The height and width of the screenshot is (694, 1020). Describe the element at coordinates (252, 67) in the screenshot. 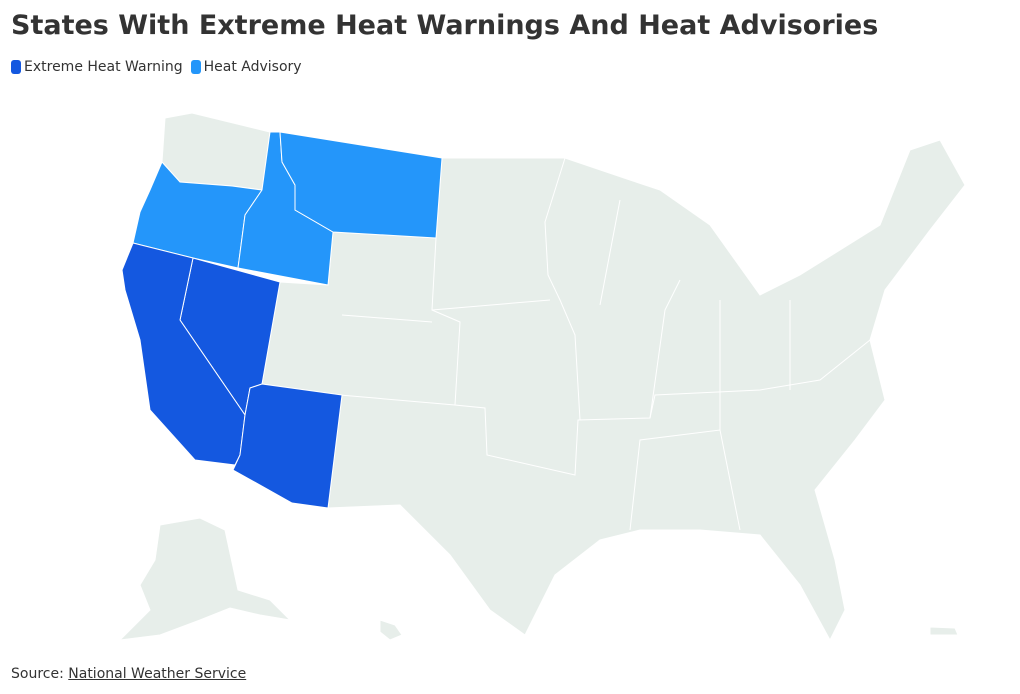

I see `legend-label: Heat Advisory` at that location.